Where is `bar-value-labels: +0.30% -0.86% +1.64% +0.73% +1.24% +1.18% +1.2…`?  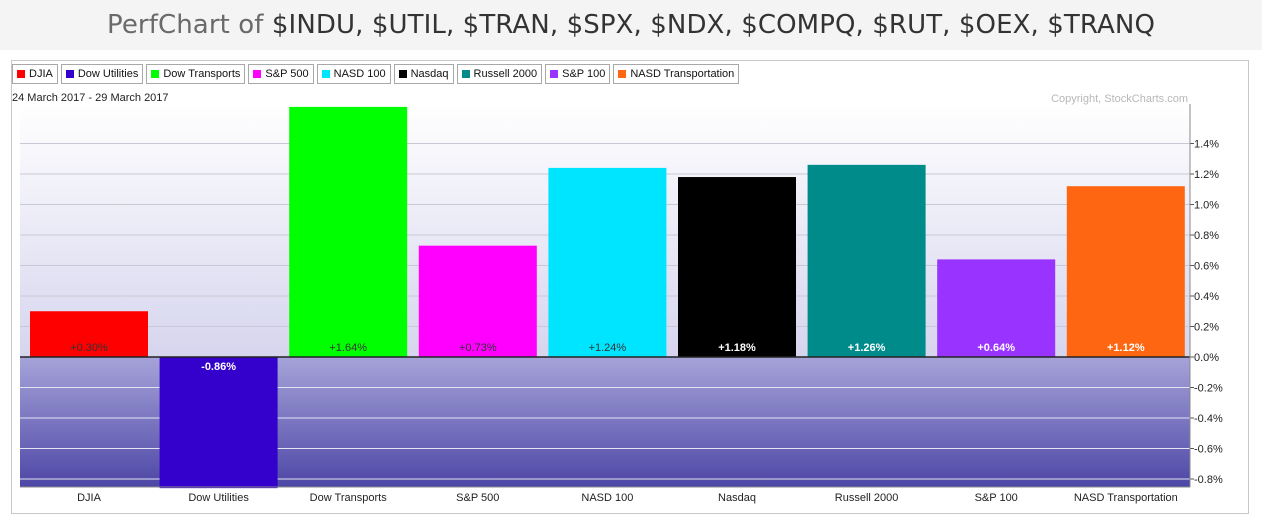 bar-value-labels: +0.30% -0.86% +1.64% +0.73% +1.24% +1.18% +1.2… is located at coordinates (607, 357).